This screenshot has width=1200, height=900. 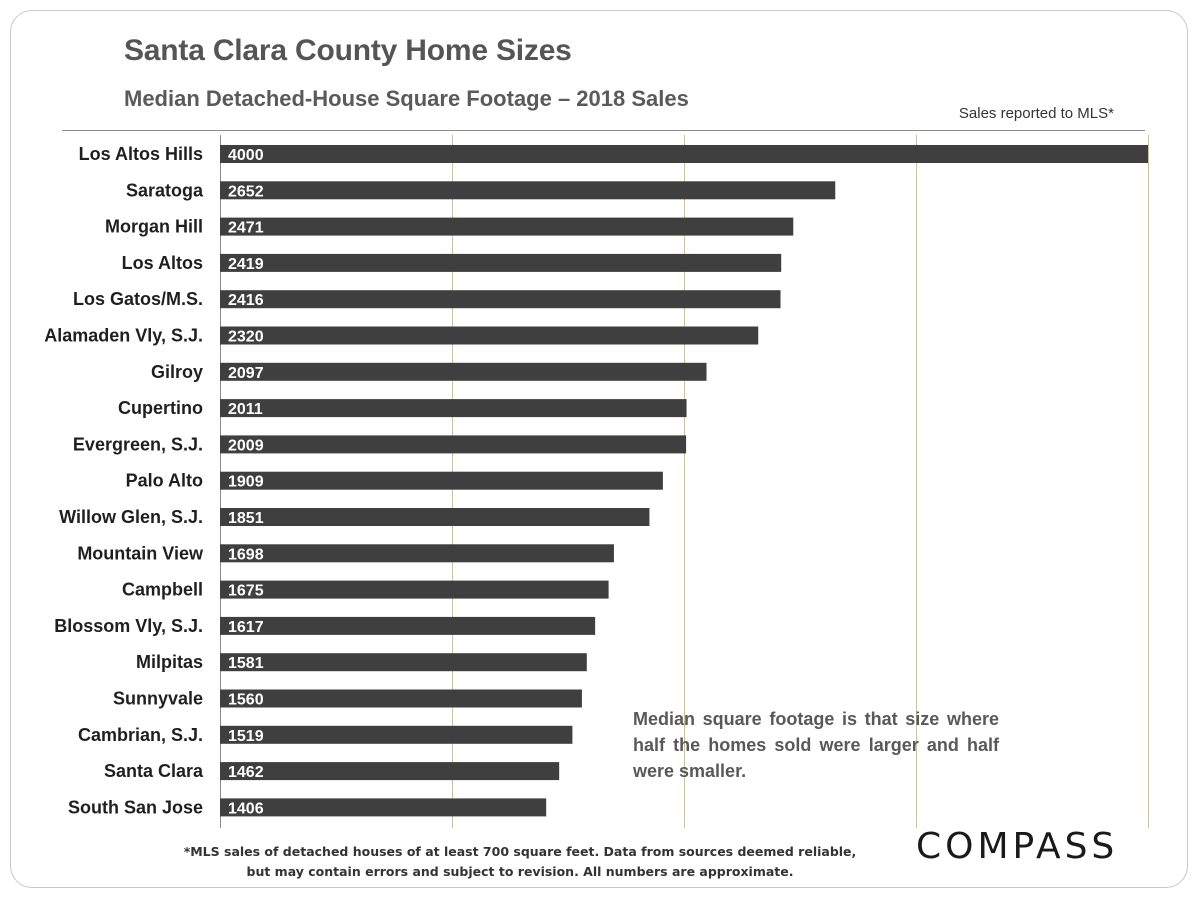 What do you see at coordinates (246, 228) in the screenshot?
I see `value-label-2: 2471` at bounding box center [246, 228].